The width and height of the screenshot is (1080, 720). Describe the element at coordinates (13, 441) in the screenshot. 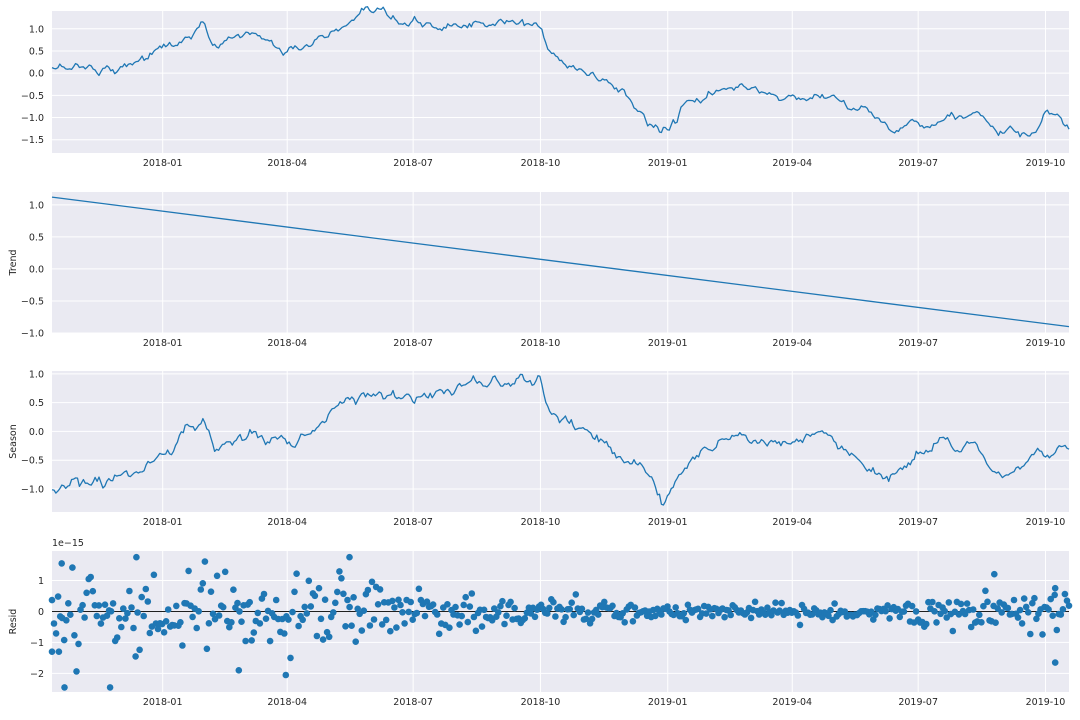

I see `y-axis-label: Season` at that location.